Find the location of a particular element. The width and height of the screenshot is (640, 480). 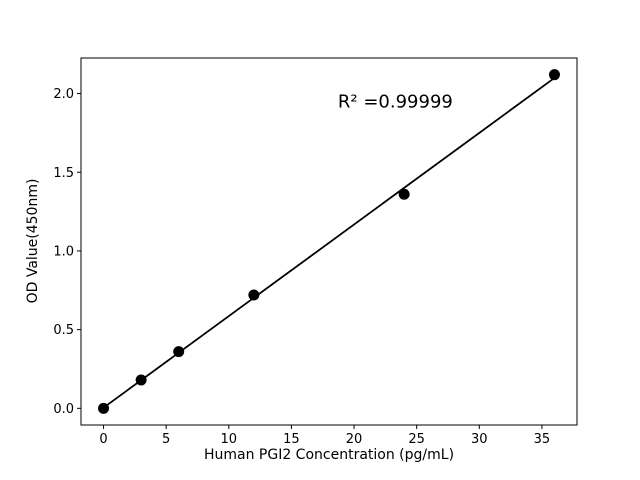

x-tick-label: 0 is located at coordinates (103, 439).